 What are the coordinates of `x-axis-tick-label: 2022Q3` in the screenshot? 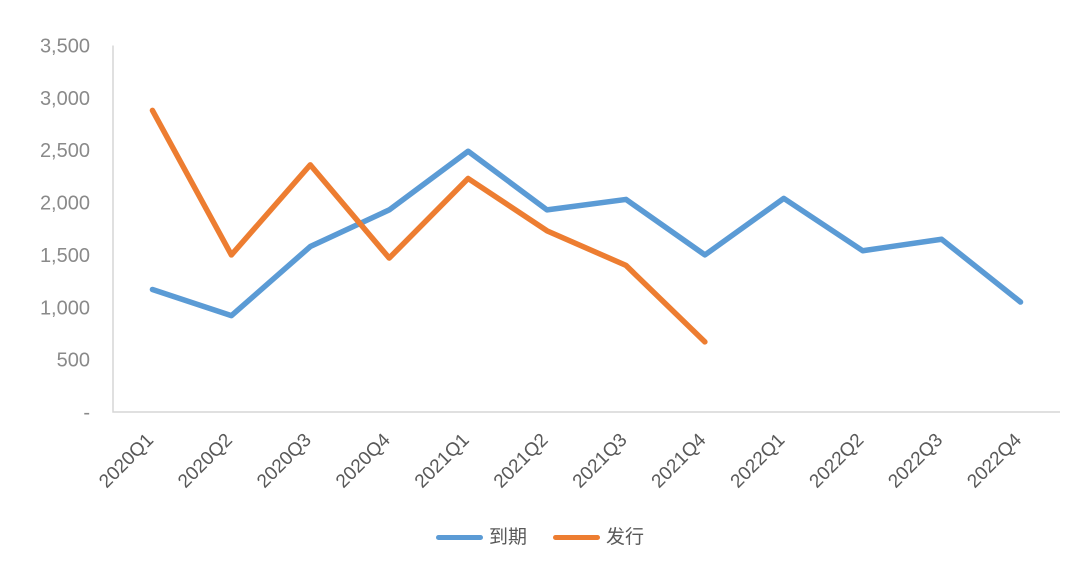 It's located at (915, 461).